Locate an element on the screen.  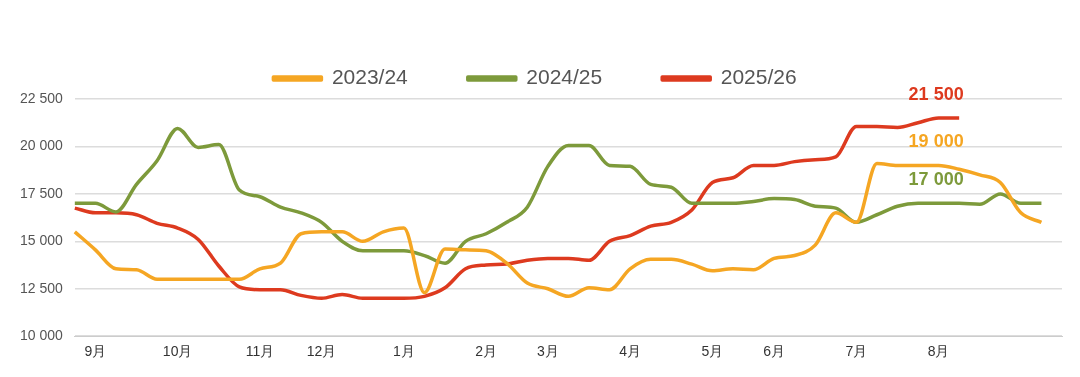
annotation: 17 000 is located at coordinates (936, 179).